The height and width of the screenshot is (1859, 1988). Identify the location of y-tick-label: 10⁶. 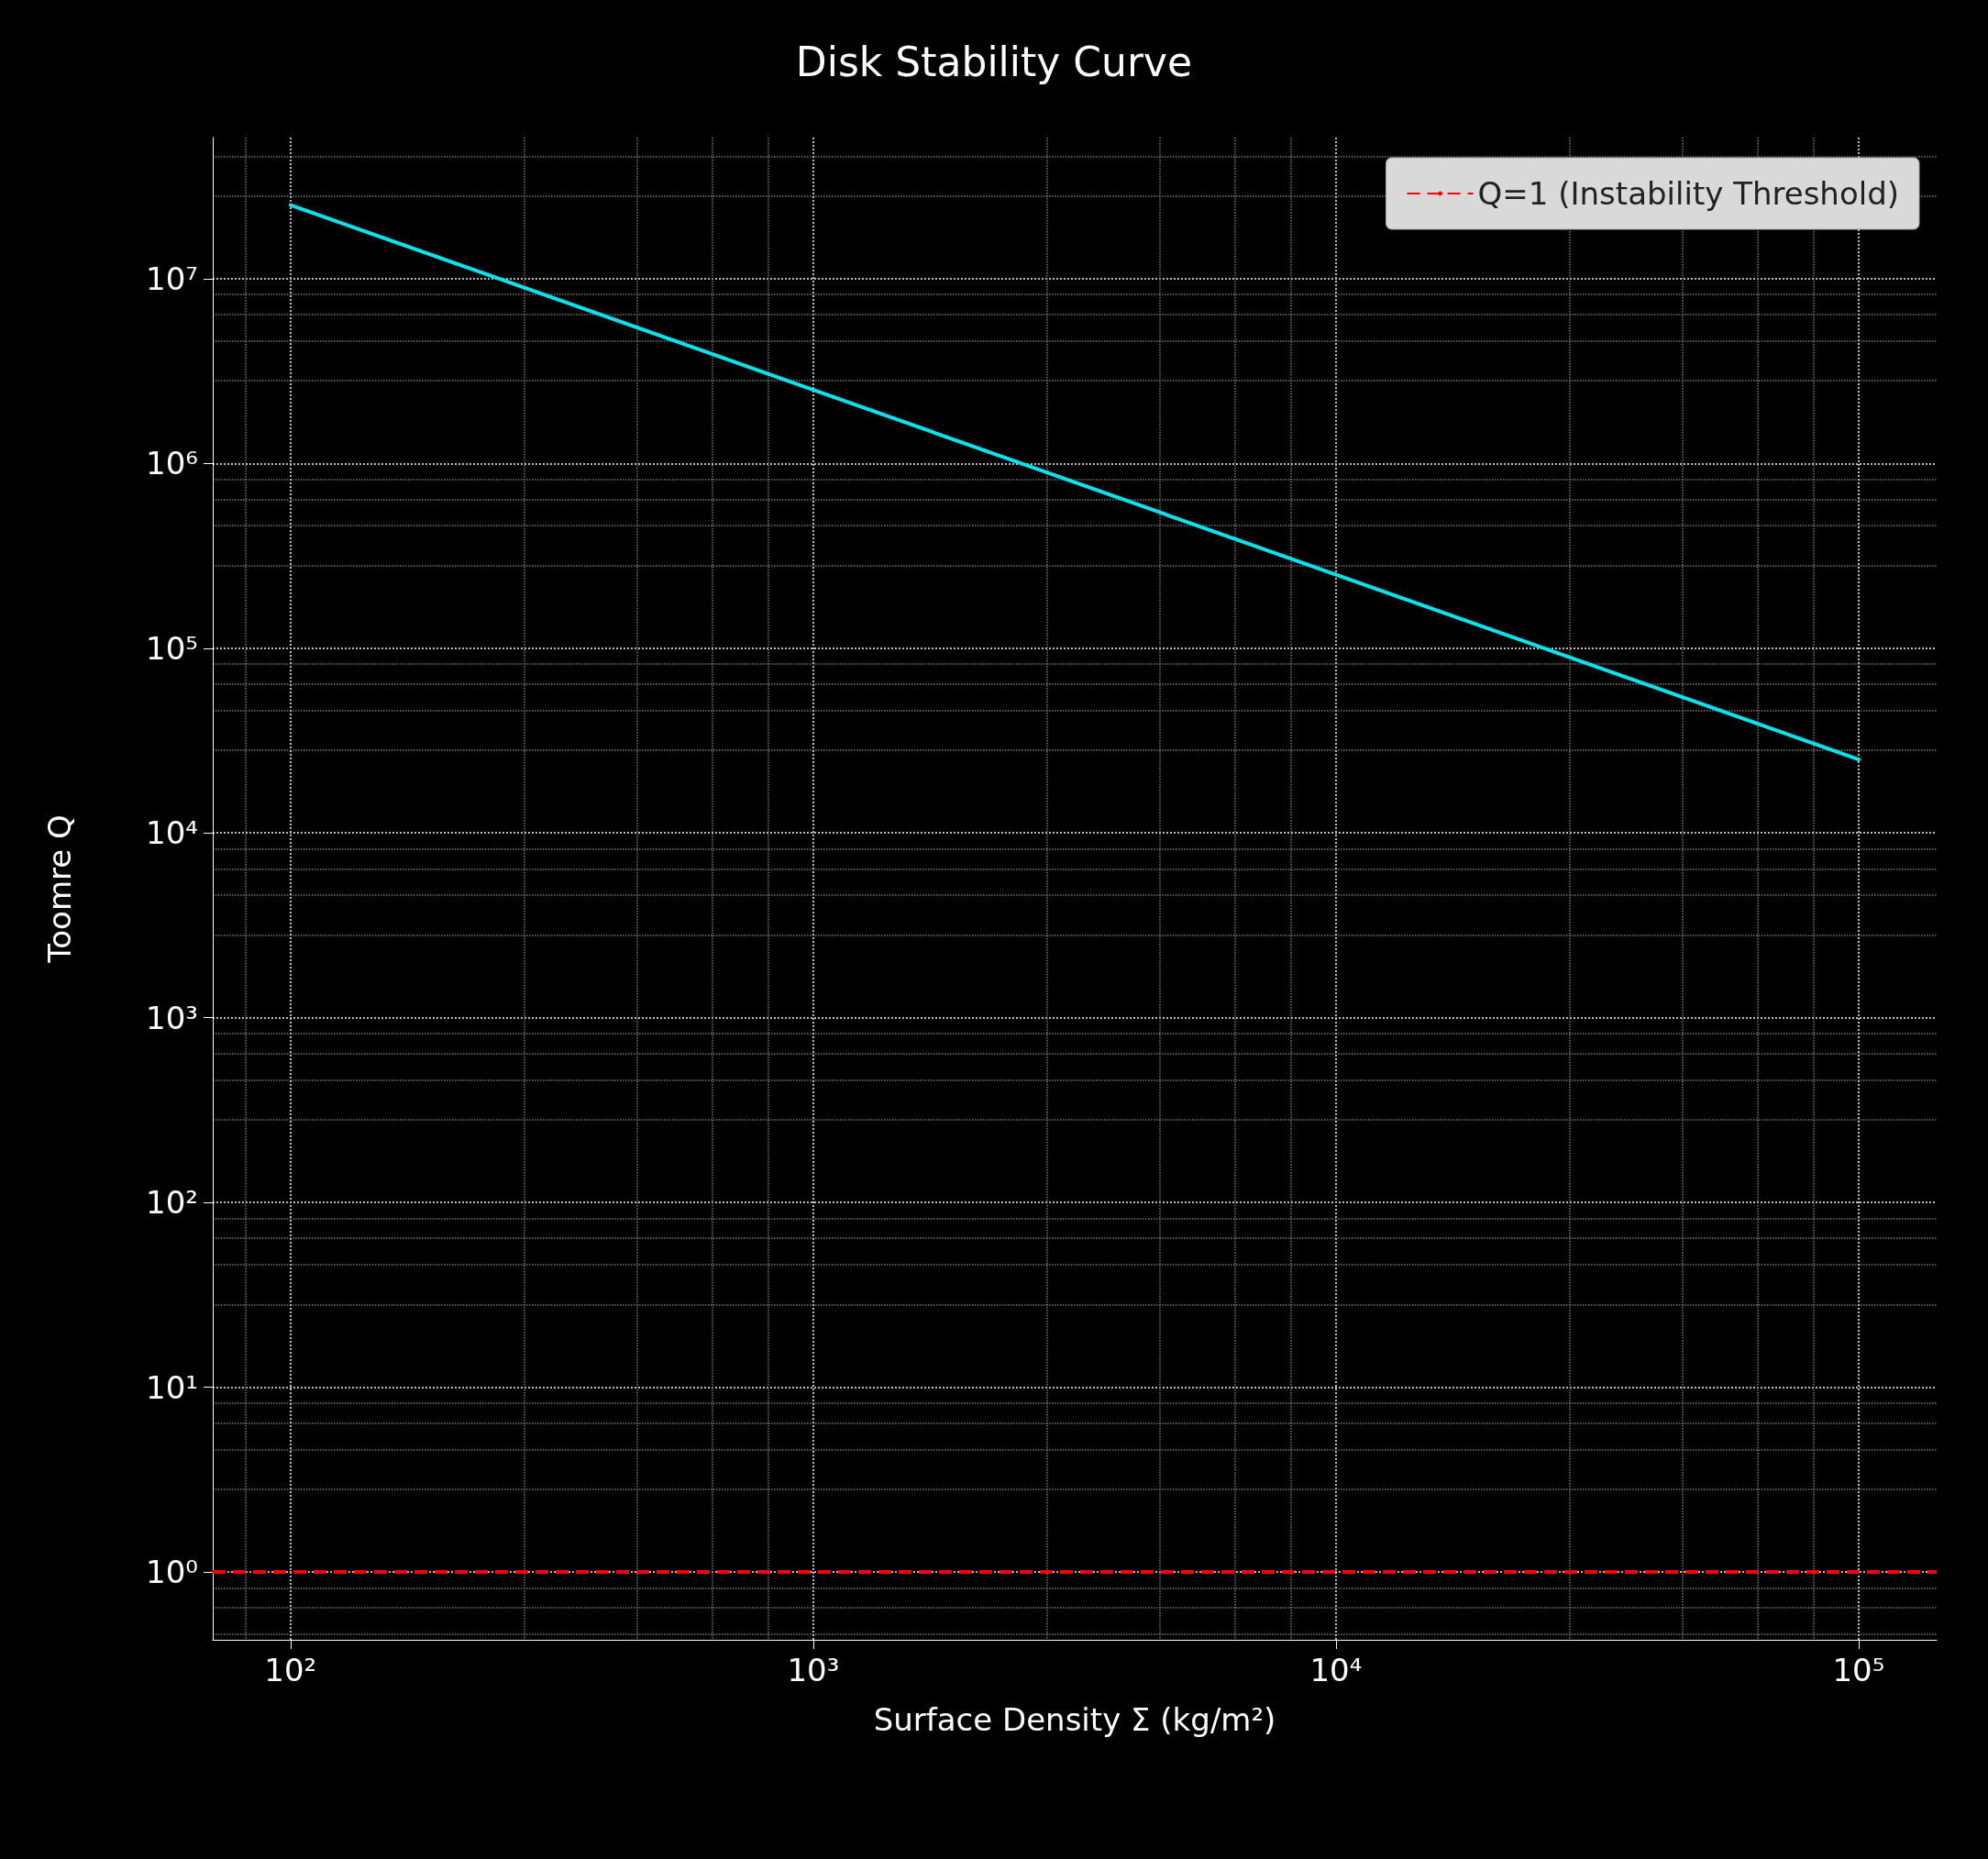
(172, 463).